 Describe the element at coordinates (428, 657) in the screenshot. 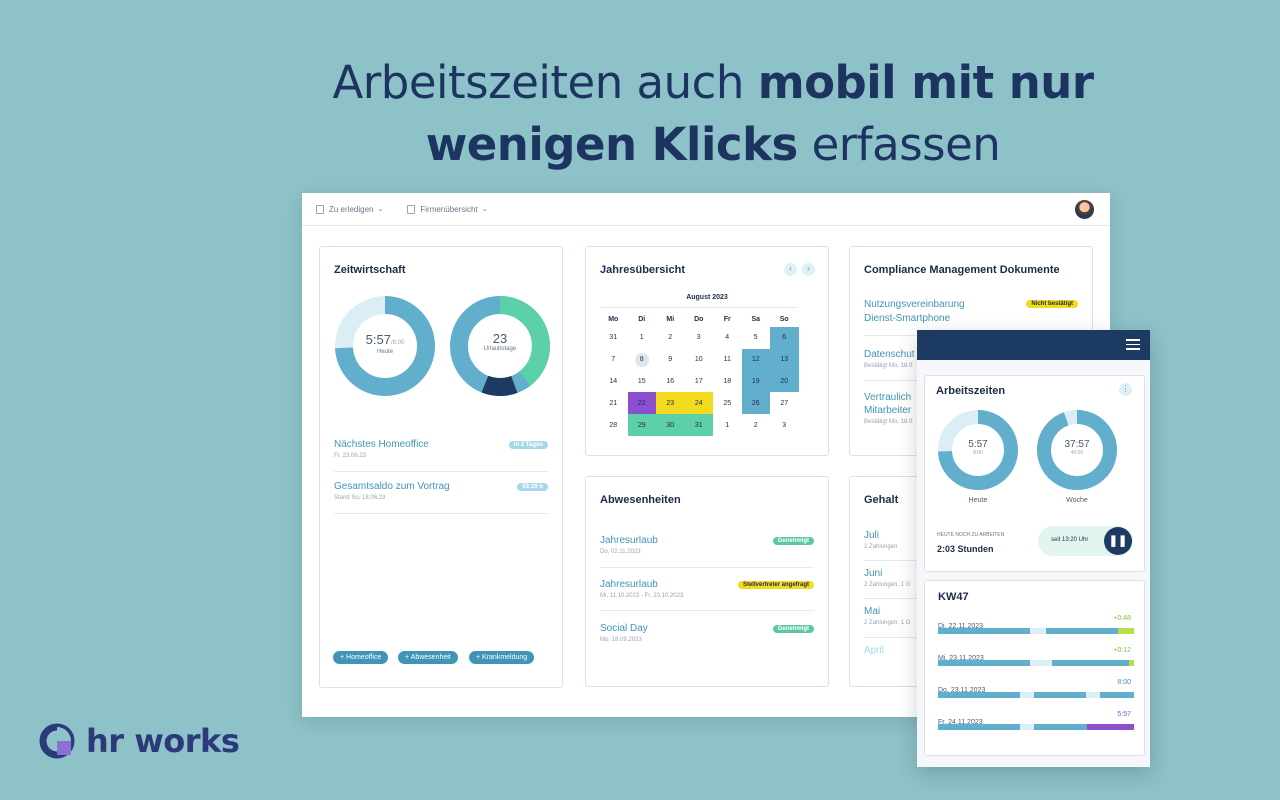

I see `add-absence-button: + Abwesenheit` at that location.